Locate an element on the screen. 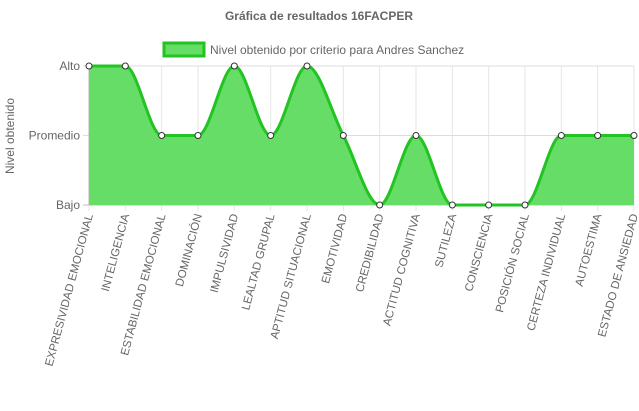 The image size is (639, 411). x-tick-label: ACTITUD COGNITIVA is located at coordinates (402, 269).